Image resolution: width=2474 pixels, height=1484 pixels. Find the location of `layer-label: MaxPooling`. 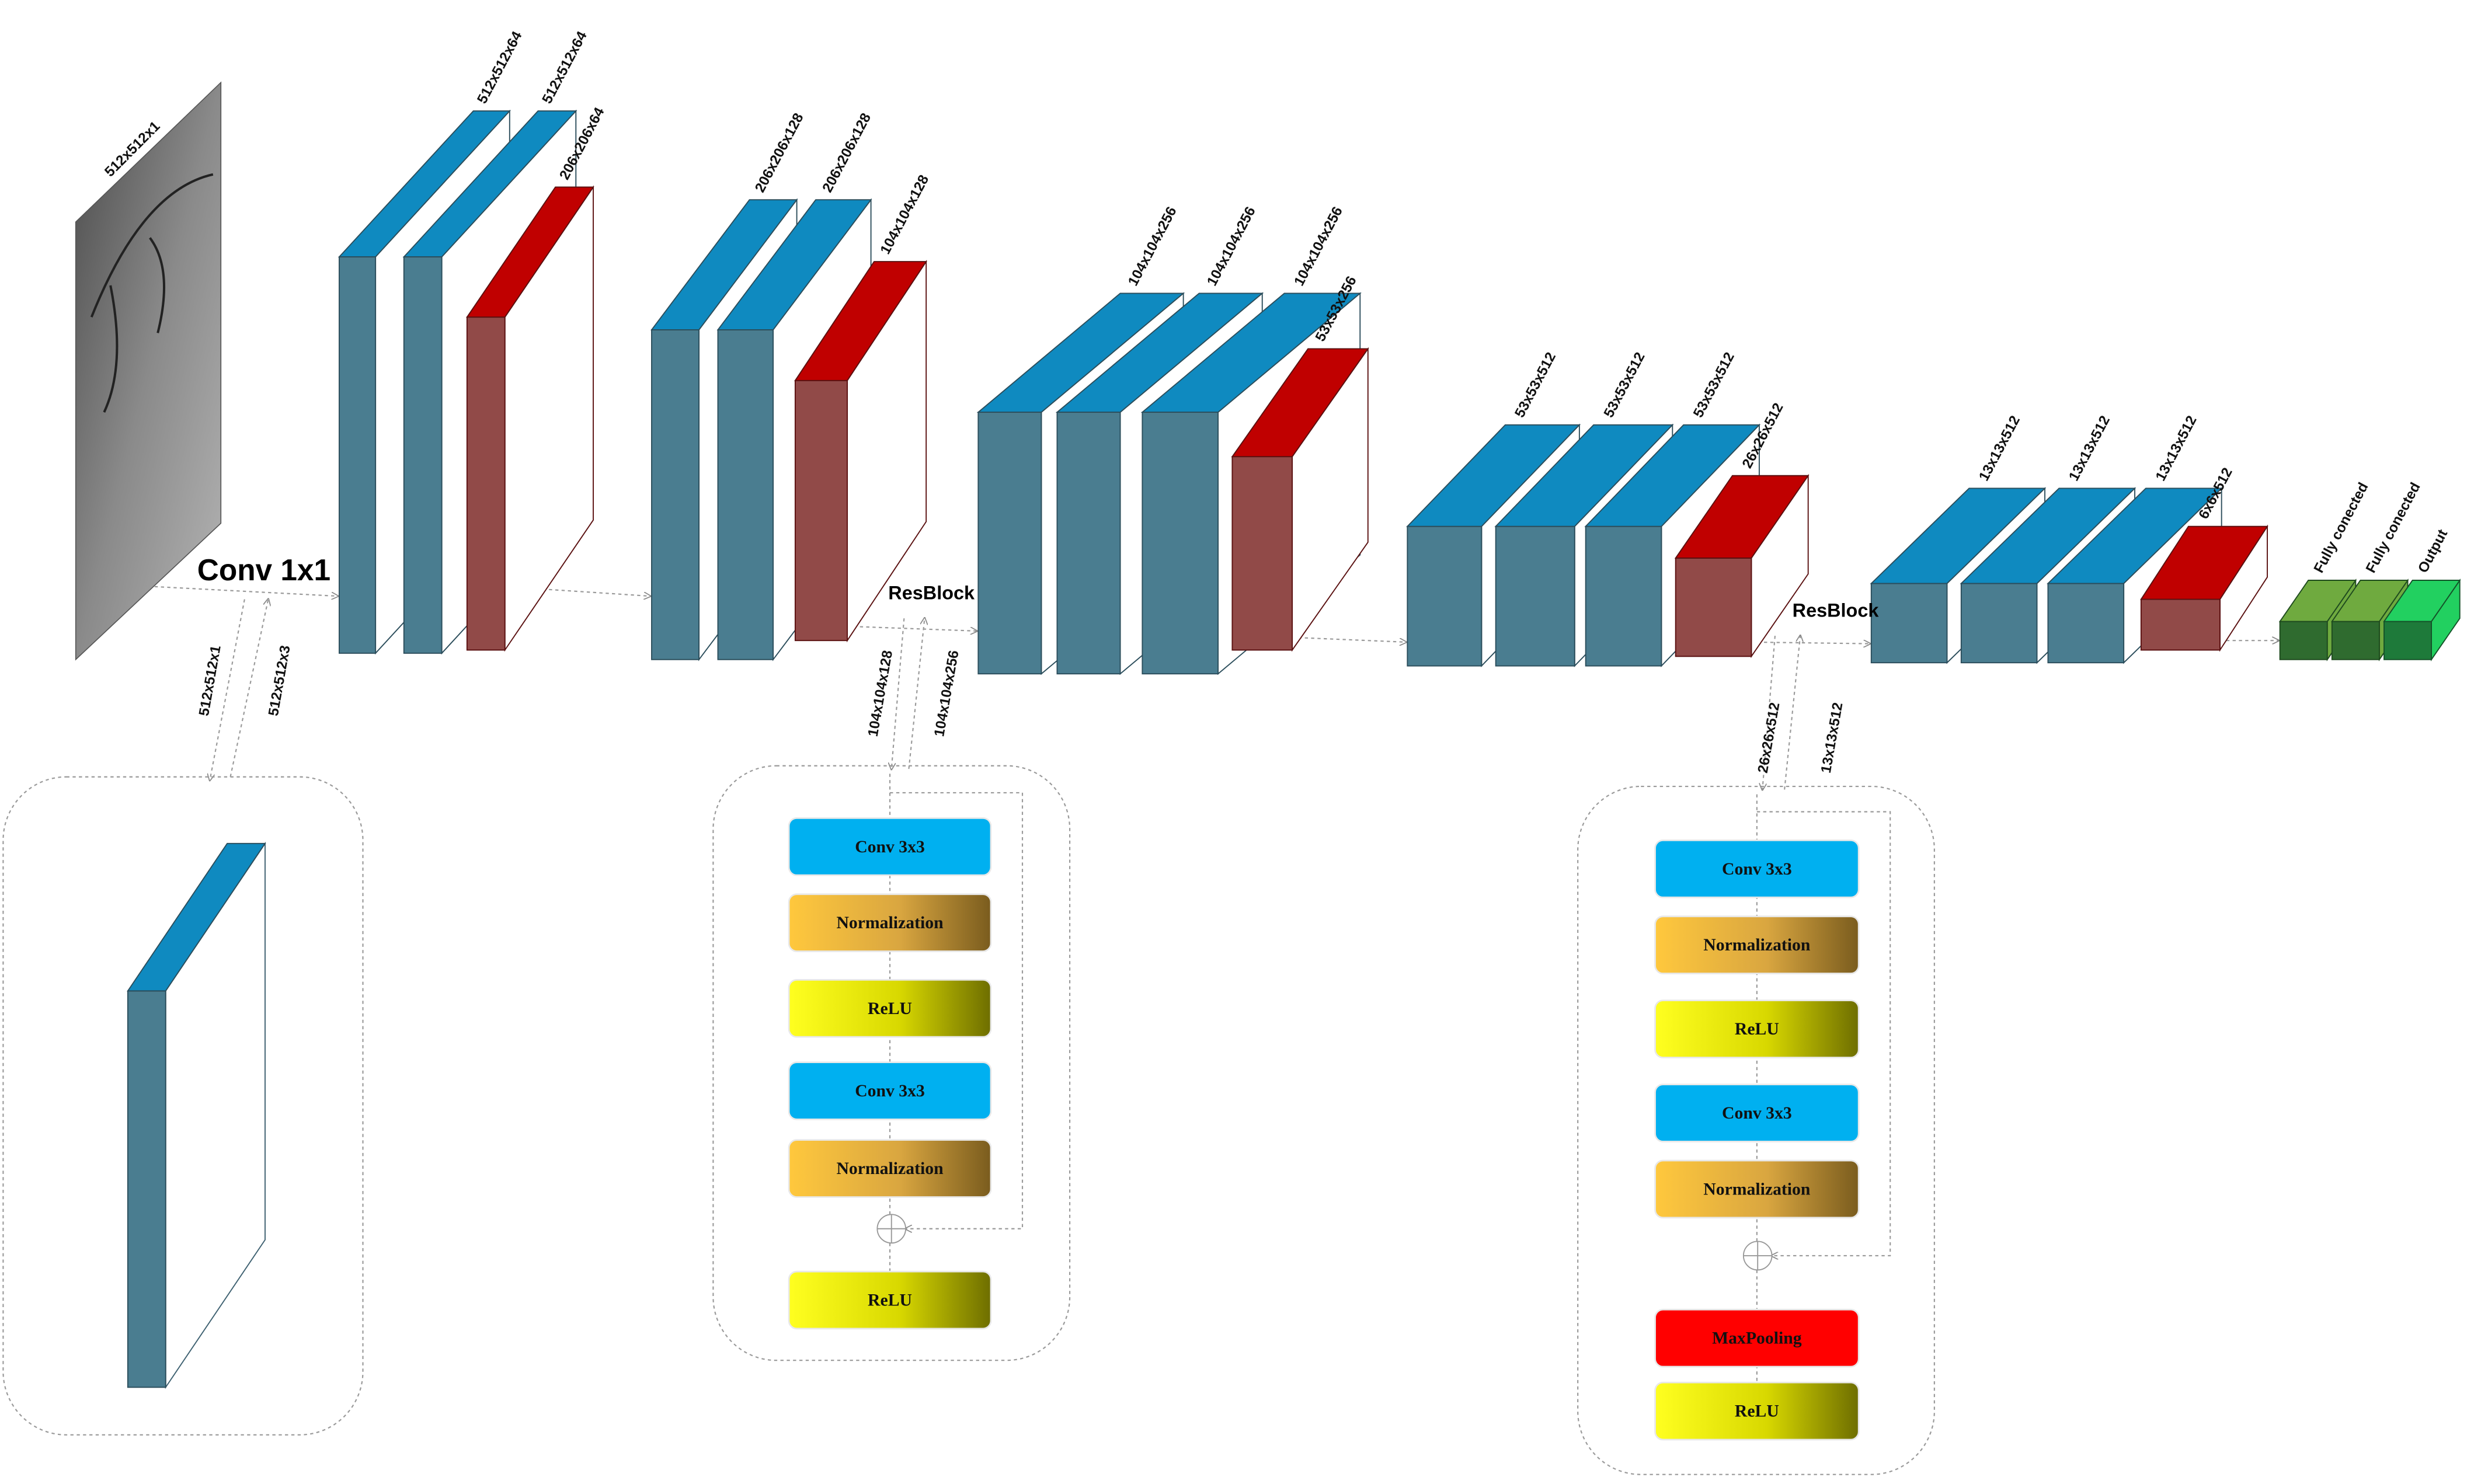

layer-label: MaxPooling is located at coordinates (1757, 1338).